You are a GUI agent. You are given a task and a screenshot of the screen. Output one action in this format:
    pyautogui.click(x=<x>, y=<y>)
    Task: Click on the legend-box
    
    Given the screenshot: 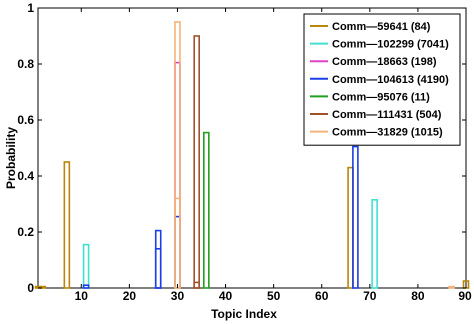 What is the action you would take?
    pyautogui.click(x=382, y=79)
    